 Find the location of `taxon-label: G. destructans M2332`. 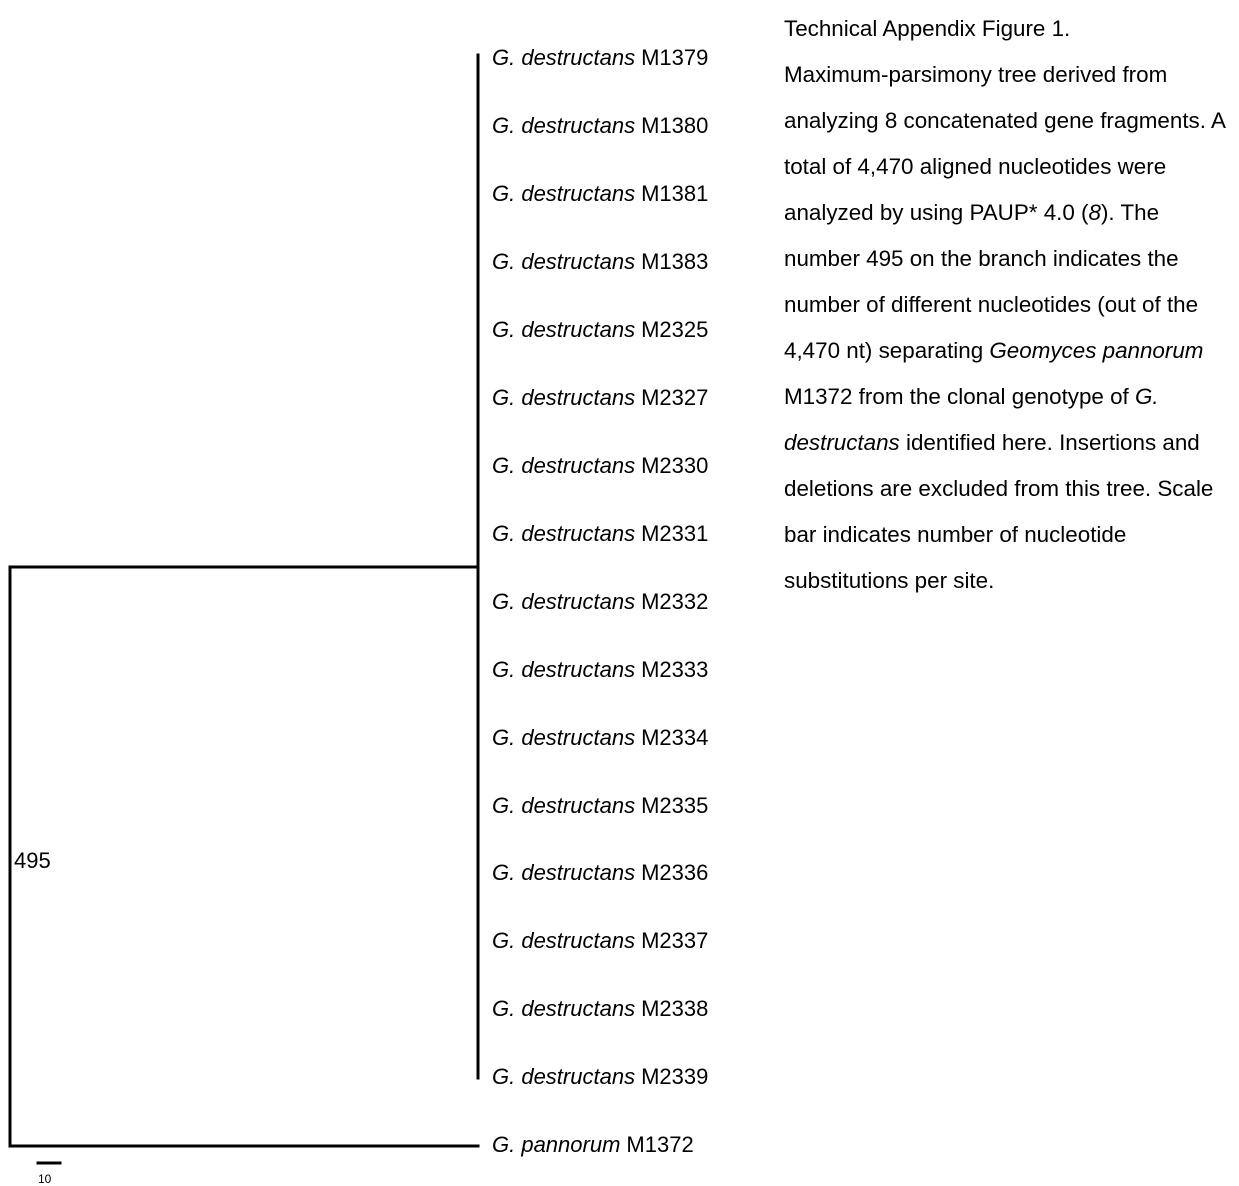

taxon-label: G. destructans M2332 is located at coordinates (600, 602).